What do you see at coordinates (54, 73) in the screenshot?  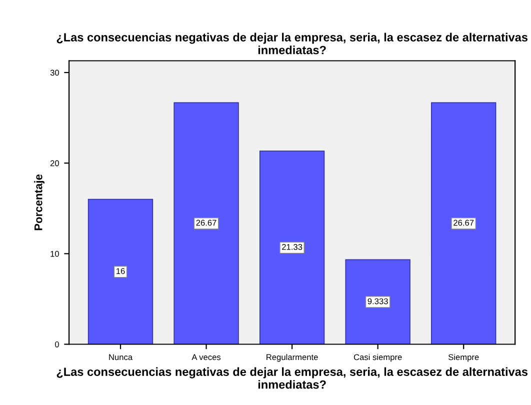 I see `y-tick-label: 30` at bounding box center [54, 73].